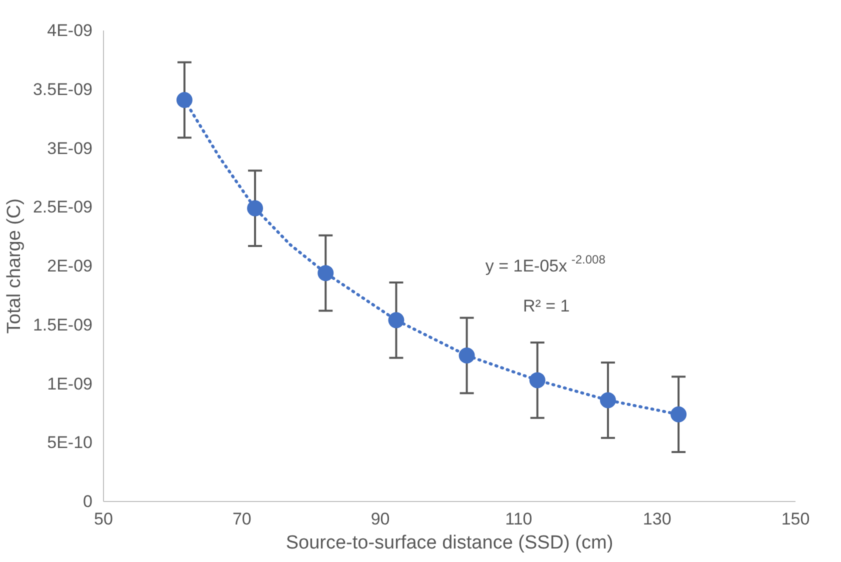 This screenshot has height=562, width=841. I want to click on x-tick-label: 110, so click(518, 519).